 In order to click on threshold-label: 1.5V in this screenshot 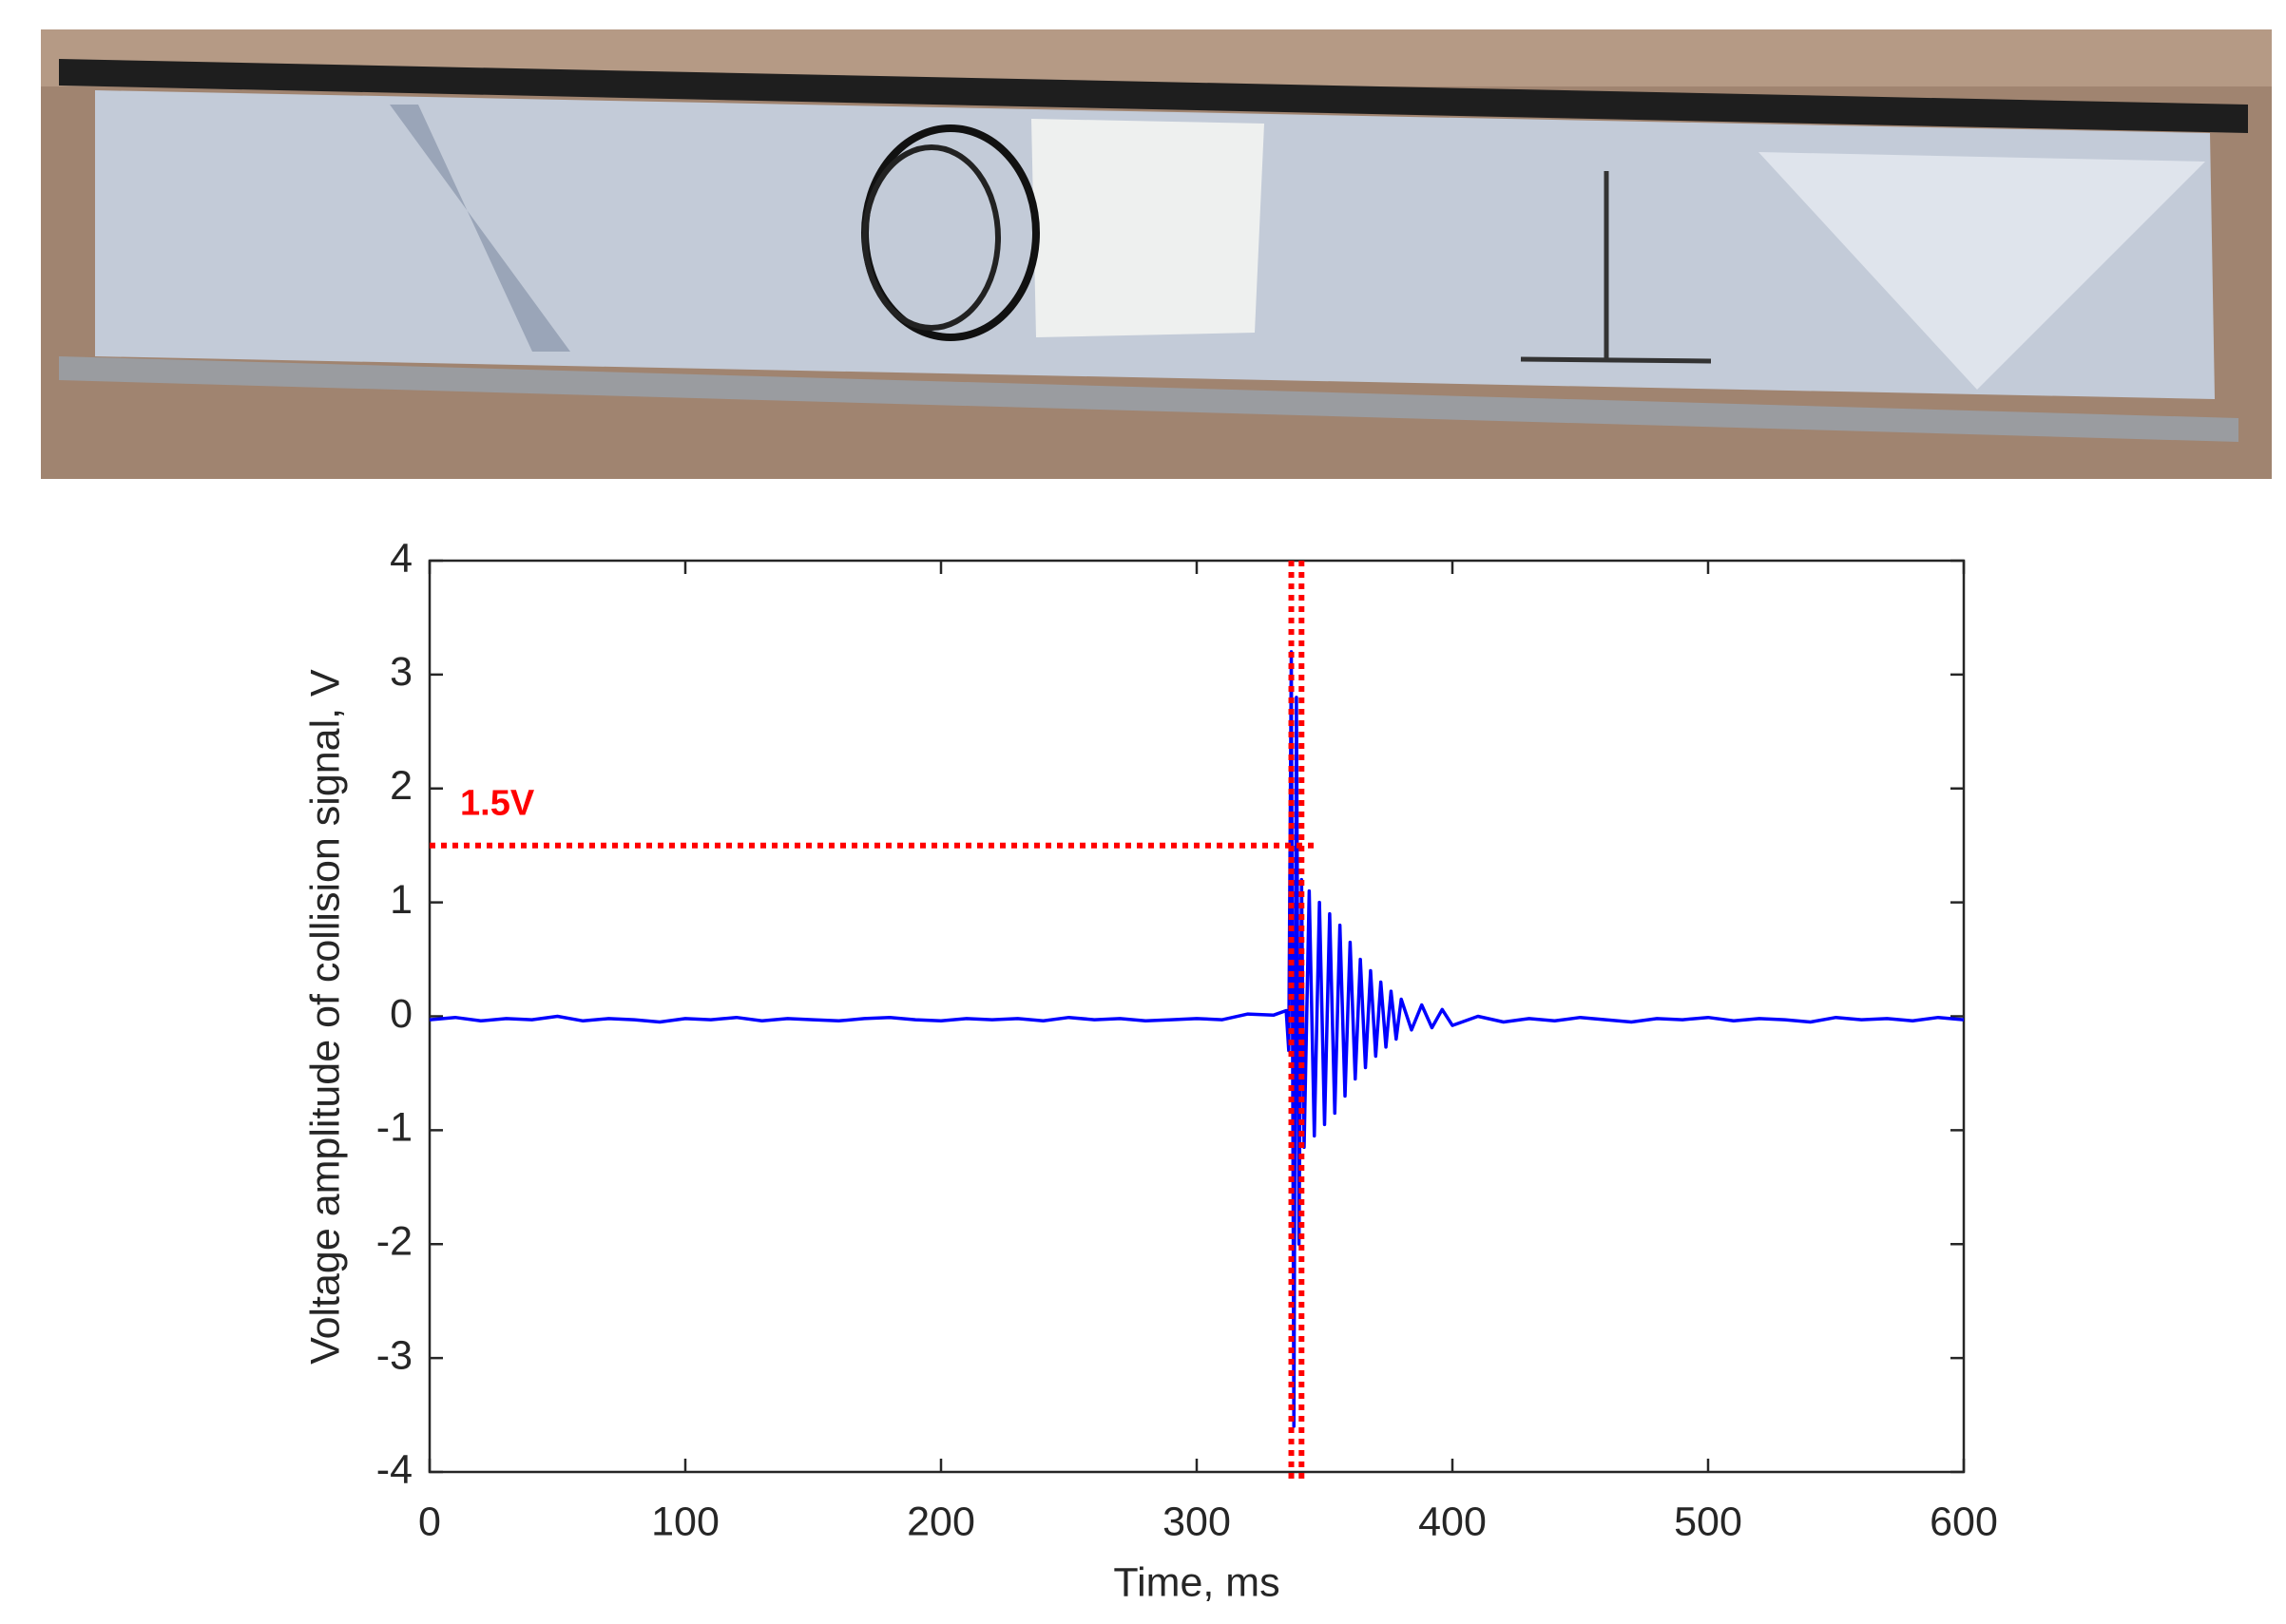, I will do `click(497, 804)`.